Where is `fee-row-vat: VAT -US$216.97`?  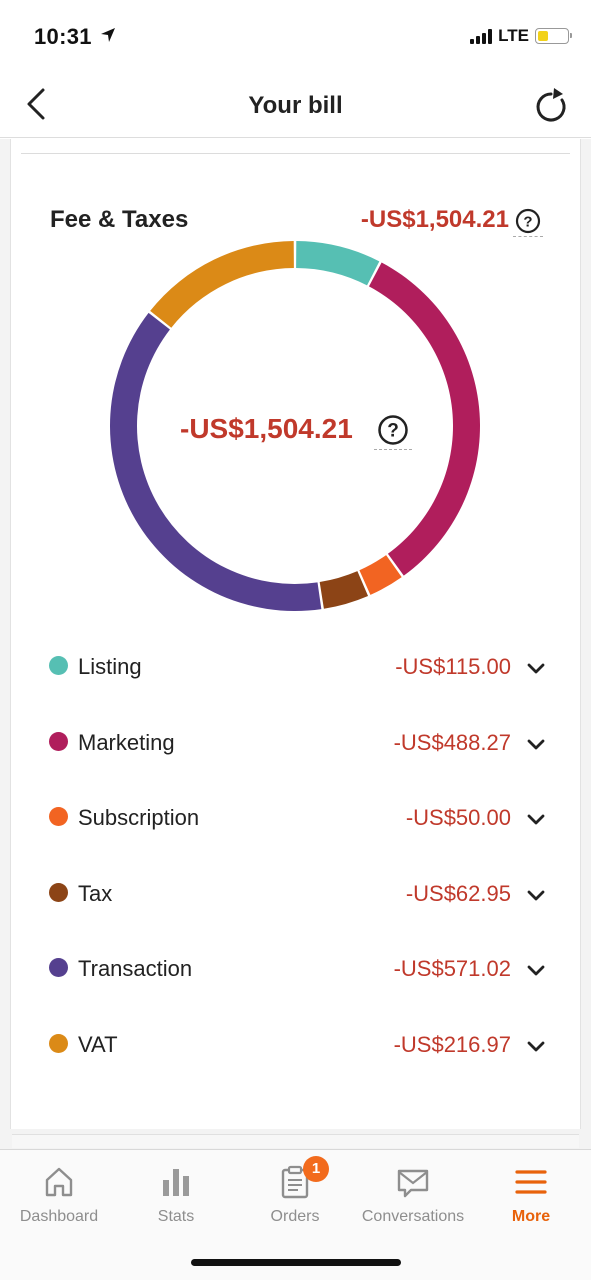
fee-row-vat: VAT -US$216.97 is located at coordinates (295, 1045).